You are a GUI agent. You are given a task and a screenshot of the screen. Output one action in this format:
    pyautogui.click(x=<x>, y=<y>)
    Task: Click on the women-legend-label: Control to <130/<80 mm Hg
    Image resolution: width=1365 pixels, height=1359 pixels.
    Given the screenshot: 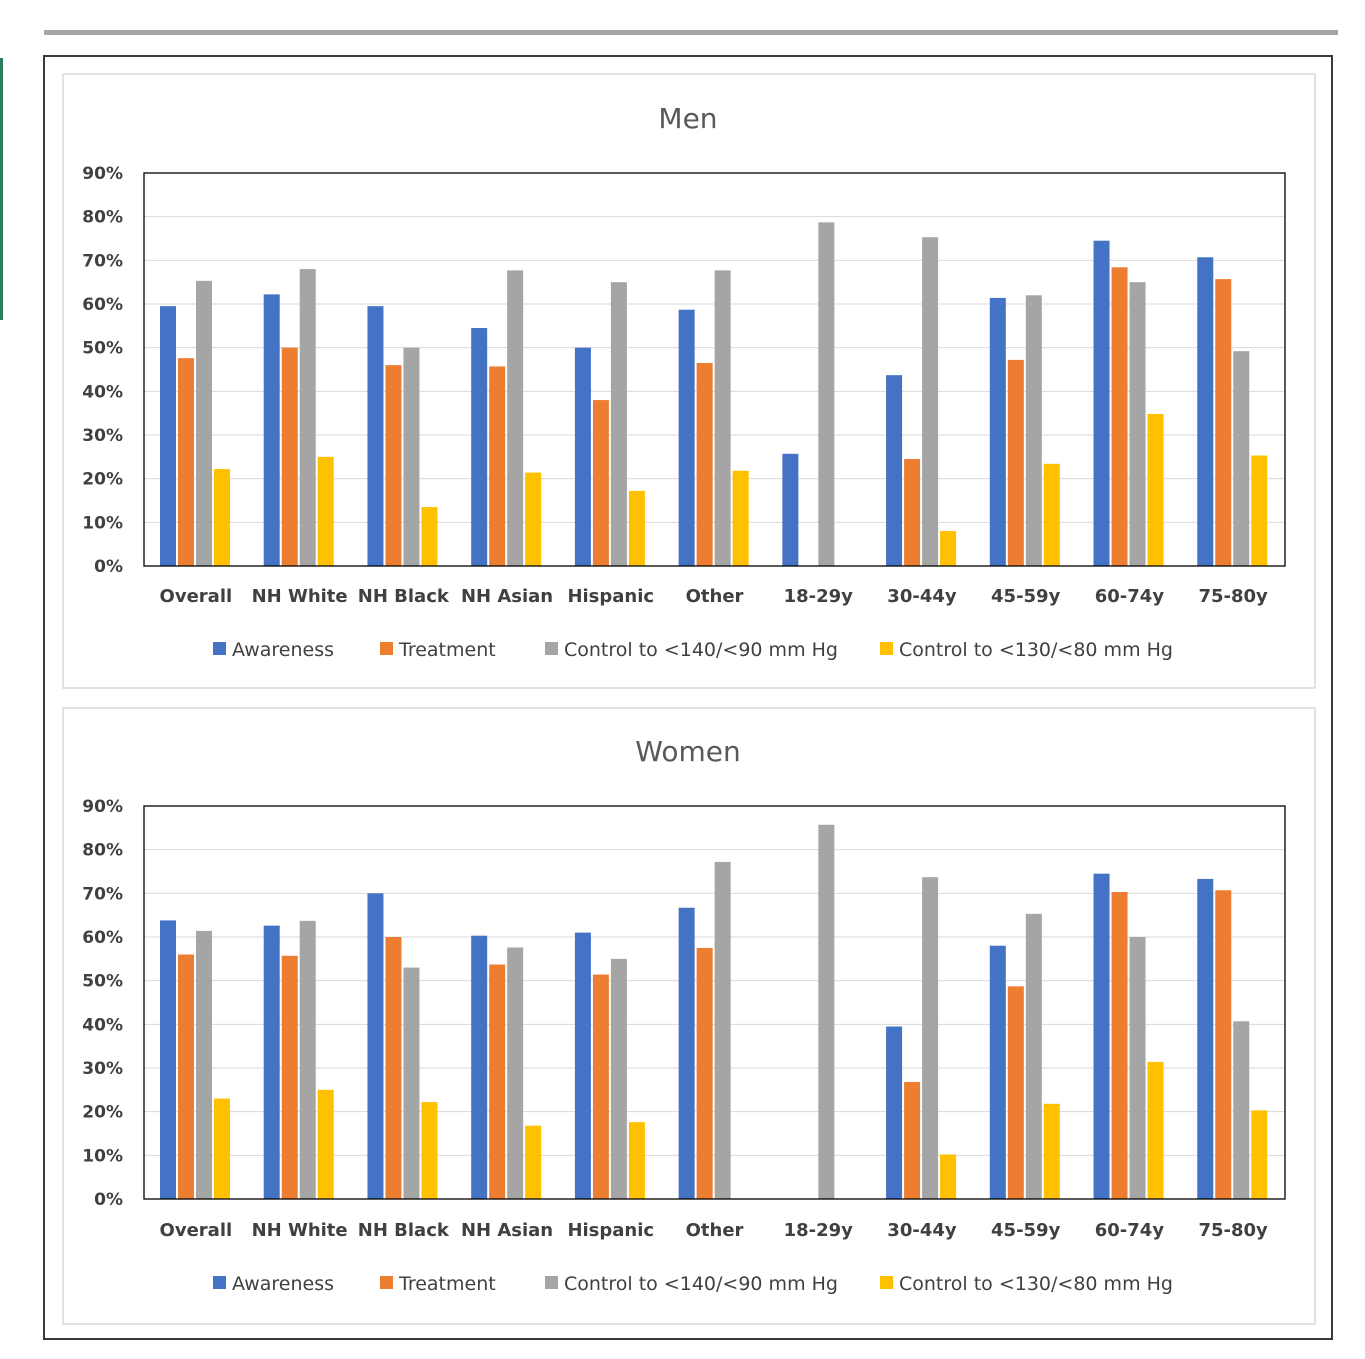 What is the action you would take?
    pyautogui.click(x=1036, y=1284)
    